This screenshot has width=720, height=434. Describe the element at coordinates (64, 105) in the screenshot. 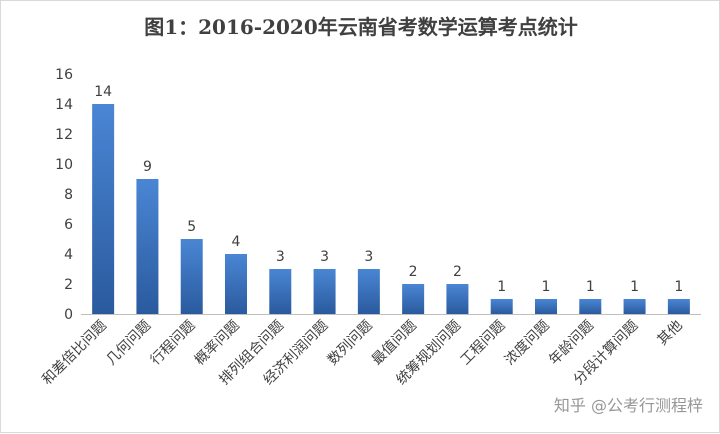

I see `y-tick-label: 14` at that location.